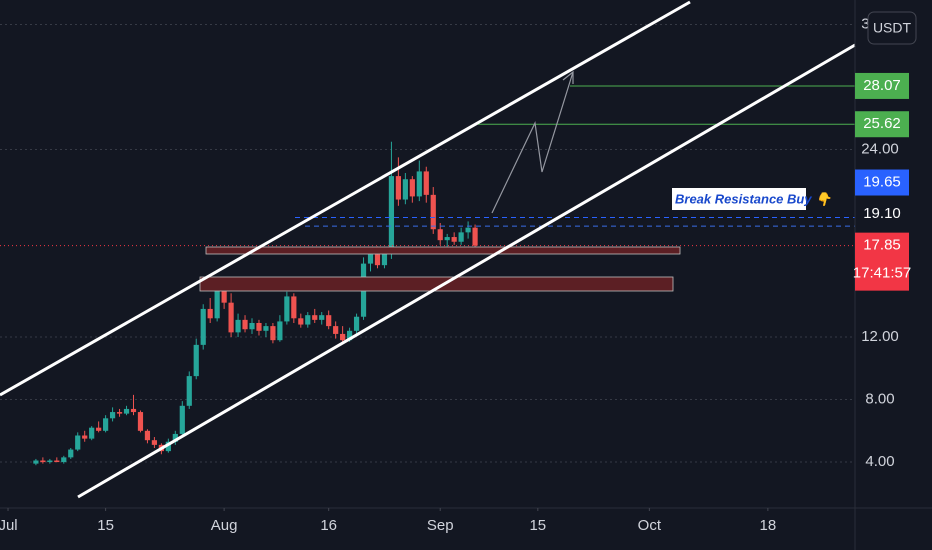 The image size is (932, 550). I want to click on price-label: 25.62, so click(882, 123).